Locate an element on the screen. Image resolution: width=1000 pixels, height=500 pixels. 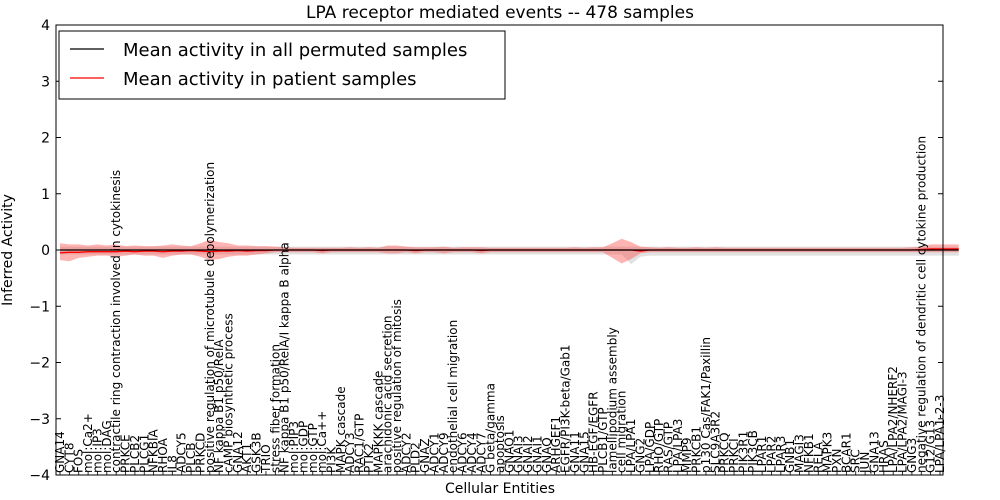
x-tick-label: PLCB2 is located at coordinates (135, 454).